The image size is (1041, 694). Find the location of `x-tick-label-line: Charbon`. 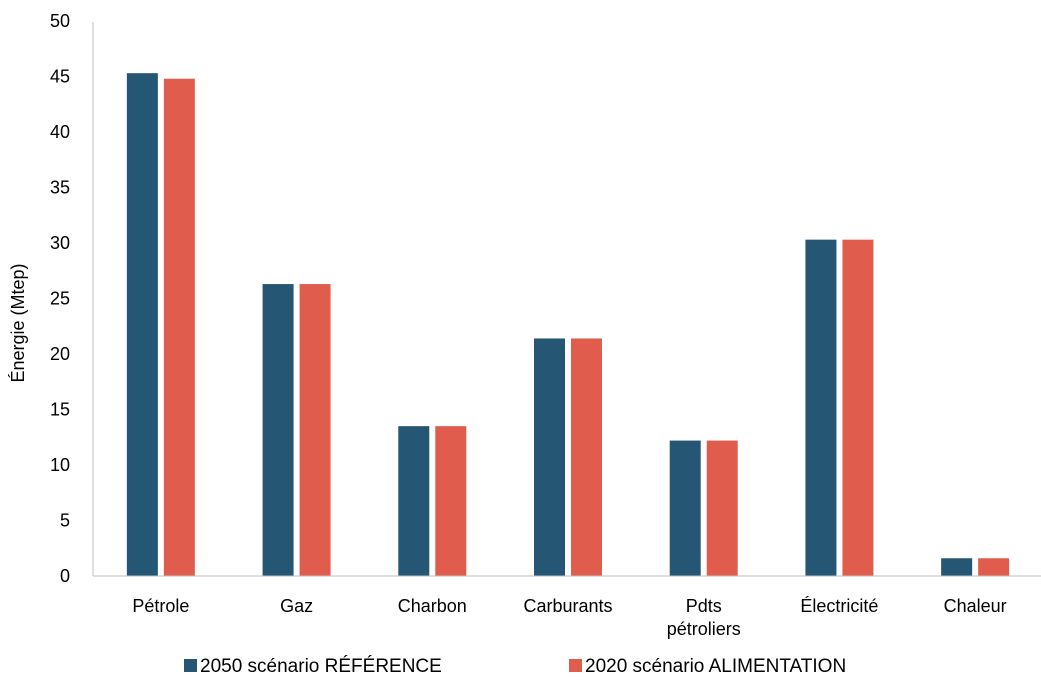

x-tick-label-line: Charbon is located at coordinates (432, 606).